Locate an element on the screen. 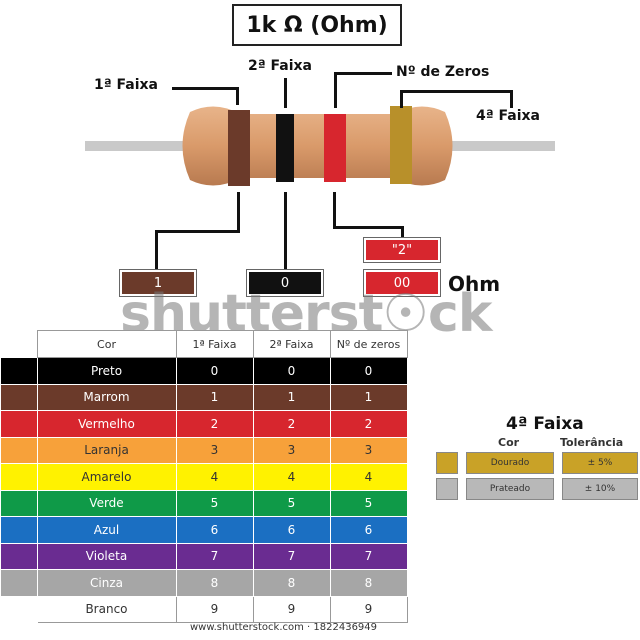 This screenshot has height=640, width=640. title-box: 1k Ω (Ohm) is located at coordinates (317, 25).